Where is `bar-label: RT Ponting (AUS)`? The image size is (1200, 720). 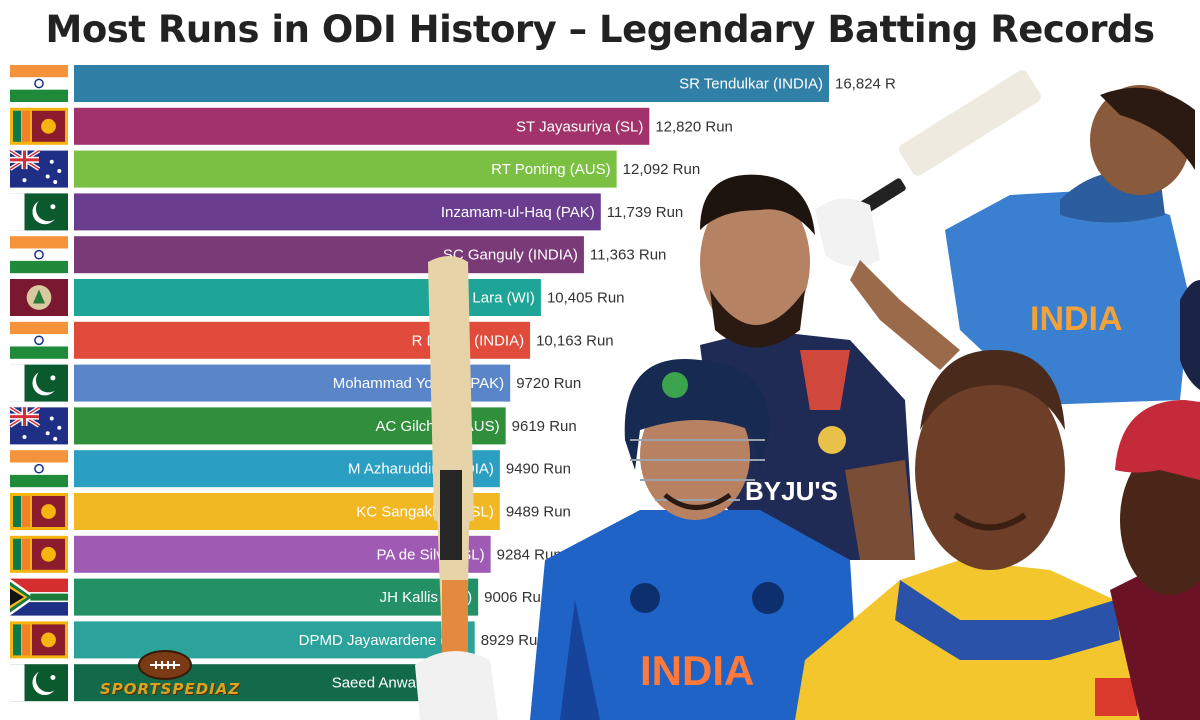
bar-label: RT Ponting (AUS) is located at coordinates (551, 169).